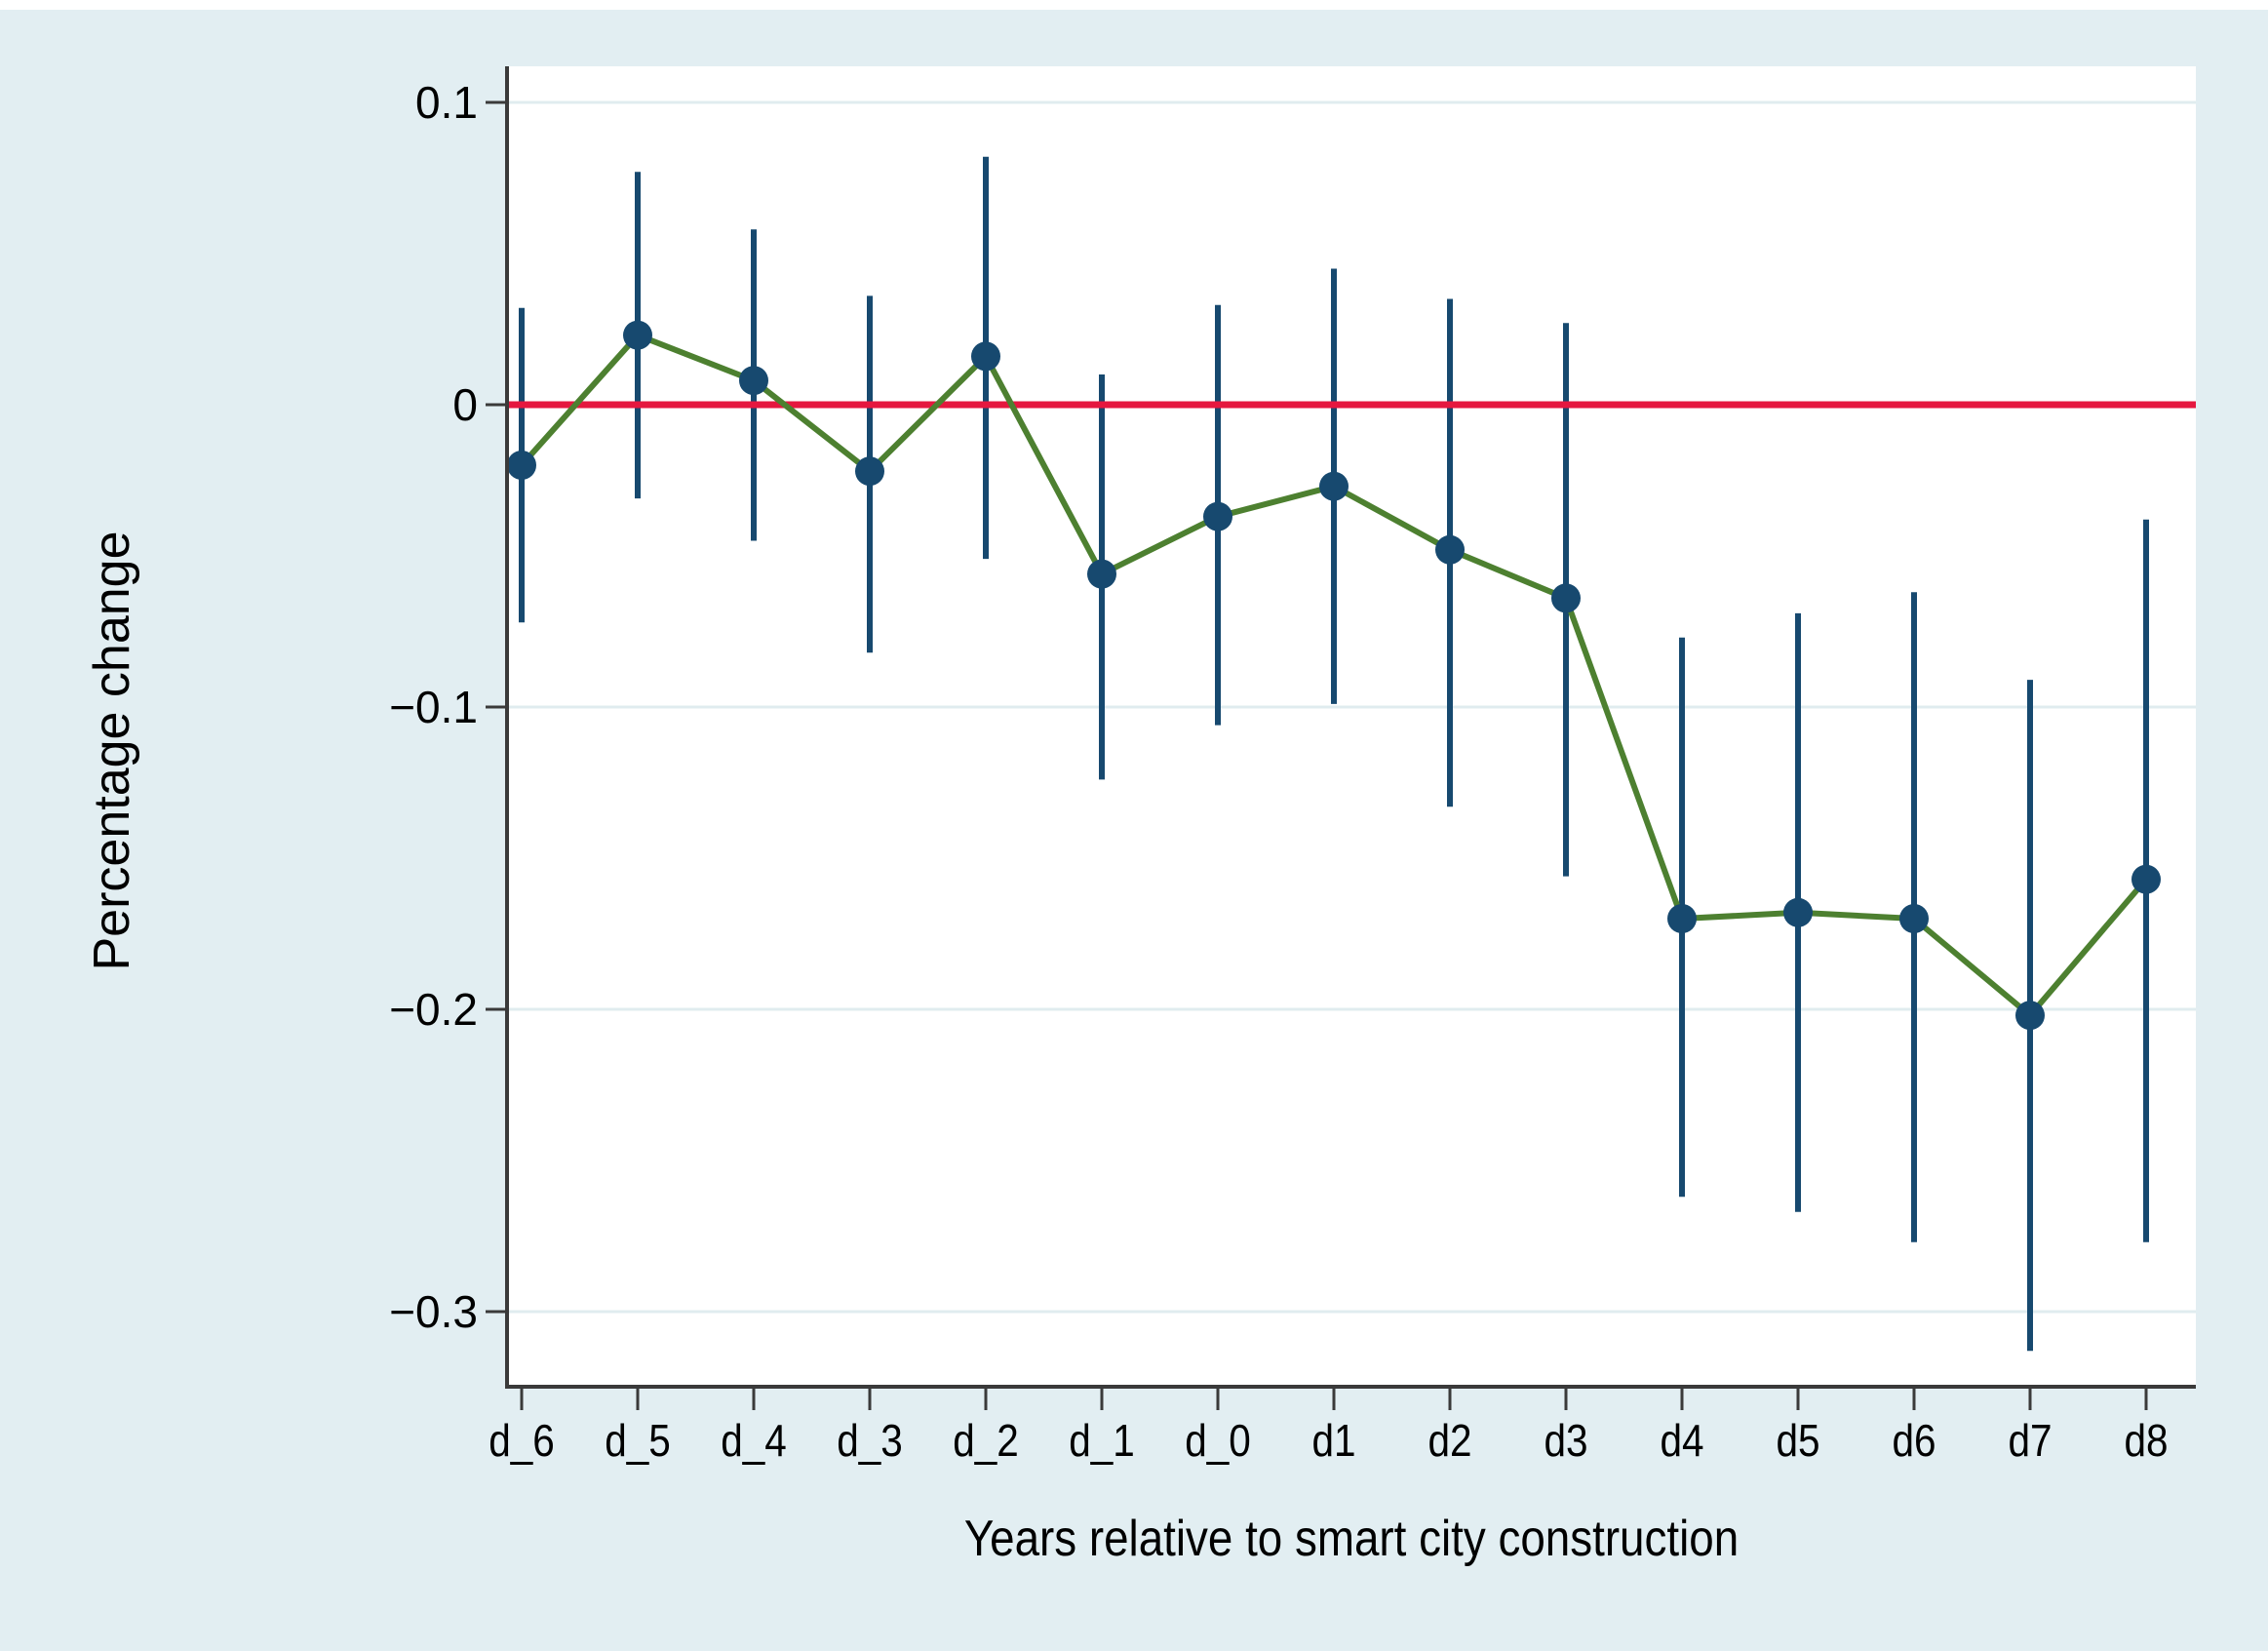  Describe the element at coordinates (2031, 1441) in the screenshot. I see `x-tick-label: d7` at that location.